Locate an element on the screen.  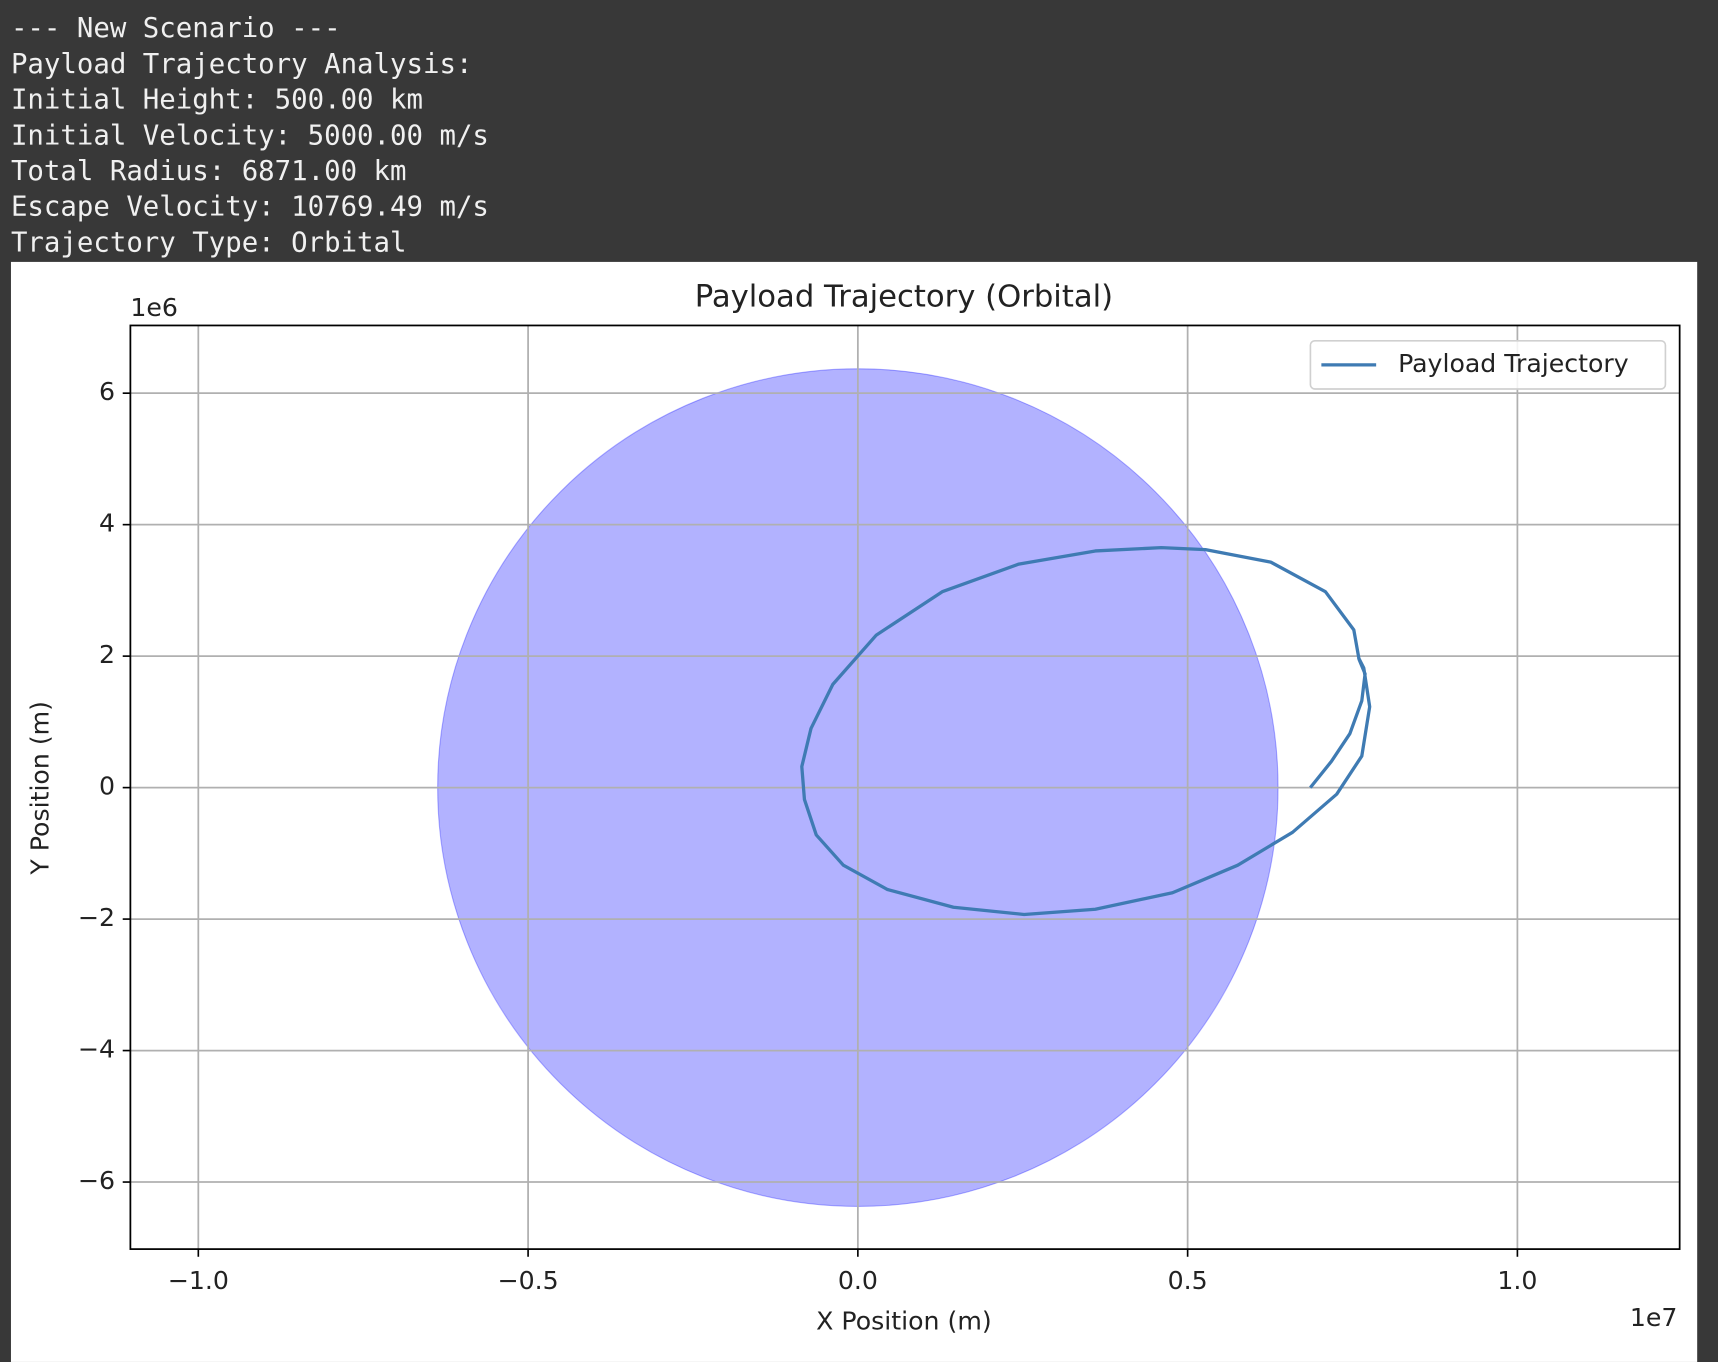
y-offset-label: 1e6 is located at coordinates (154, 307).